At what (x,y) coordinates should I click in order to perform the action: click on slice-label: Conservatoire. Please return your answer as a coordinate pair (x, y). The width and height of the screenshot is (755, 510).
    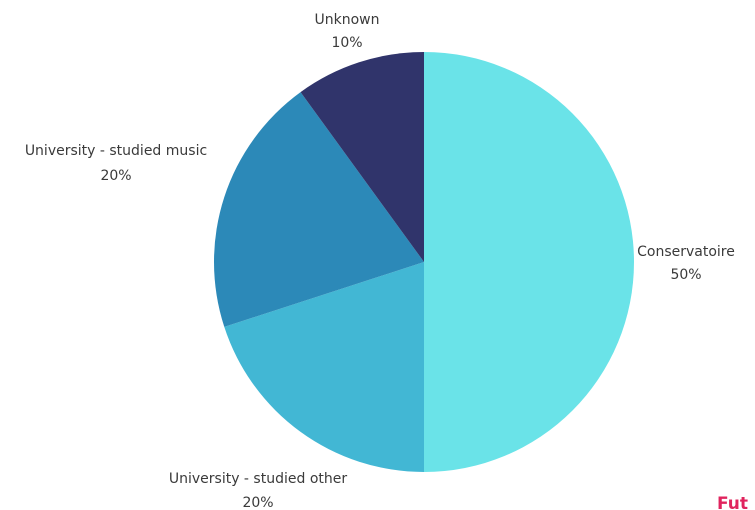
    Looking at the image, I should click on (686, 252).